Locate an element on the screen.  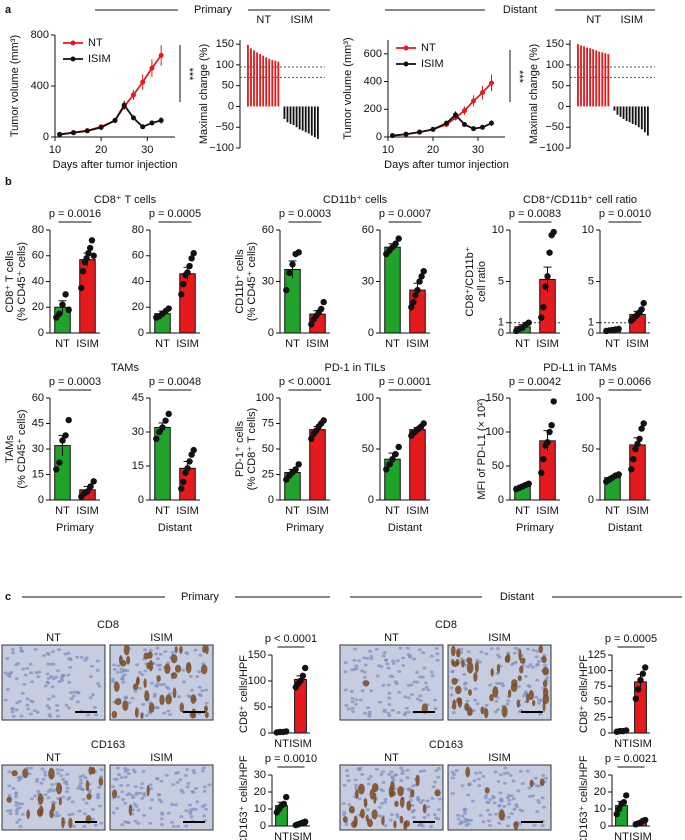
panel-label: c is located at coordinates (8, 597).